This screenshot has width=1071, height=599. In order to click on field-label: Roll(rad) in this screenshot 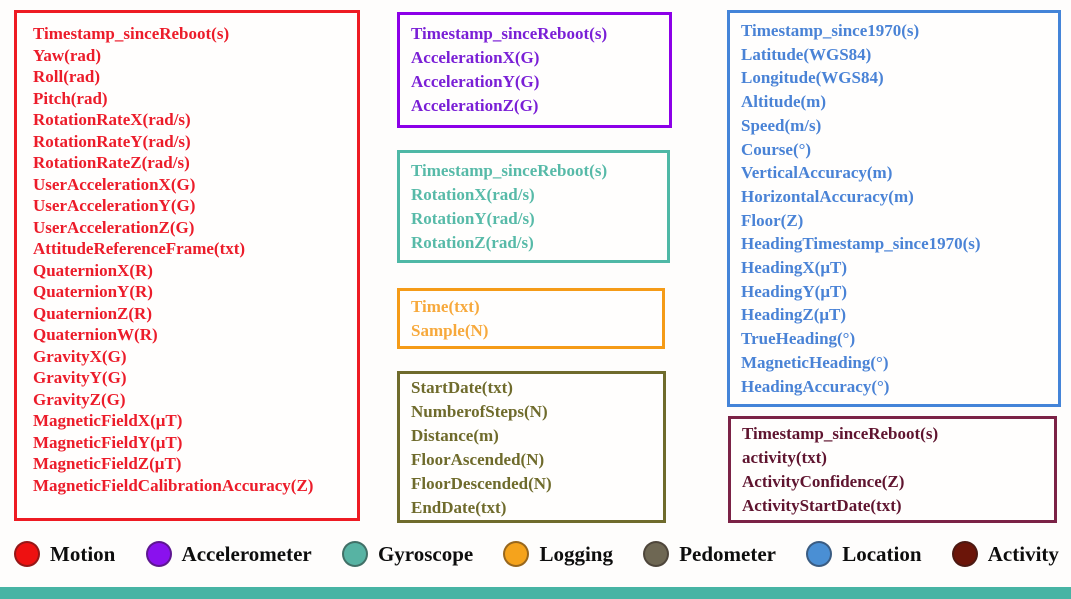, I will do `click(67, 76)`.